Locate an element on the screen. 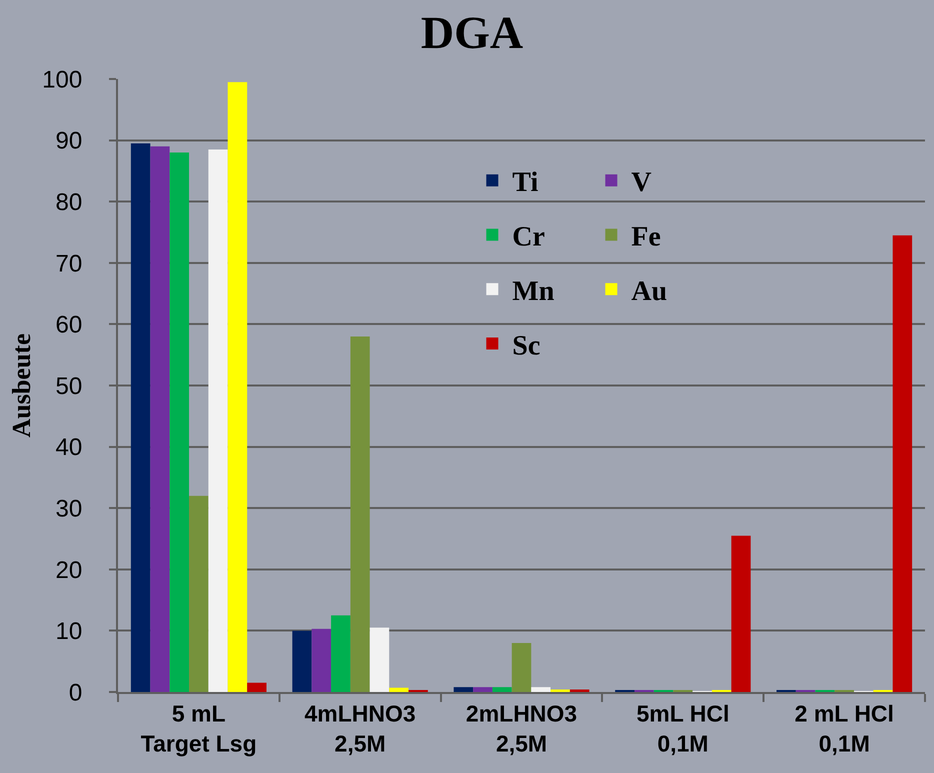 The height and width of the screenshot is (773, 934). x-tick-label: 5 mL Target Lsg is located at coordinates (198, 728).